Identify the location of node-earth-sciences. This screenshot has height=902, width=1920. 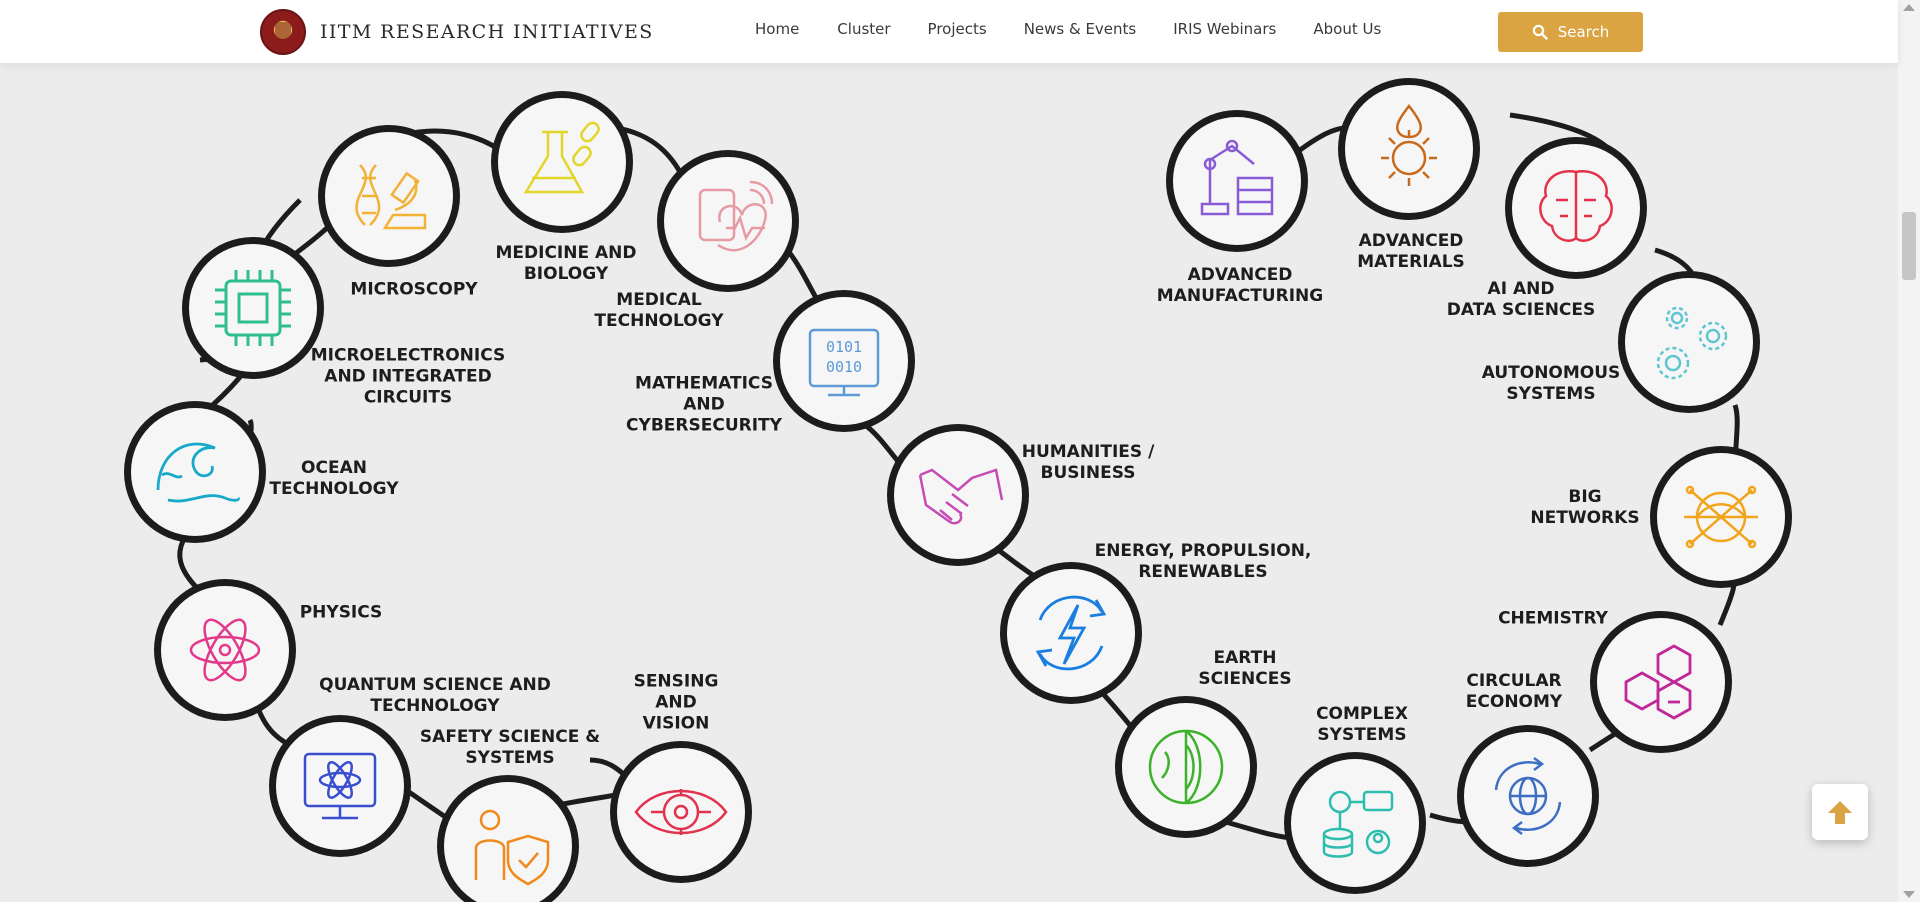
(1186, 767).